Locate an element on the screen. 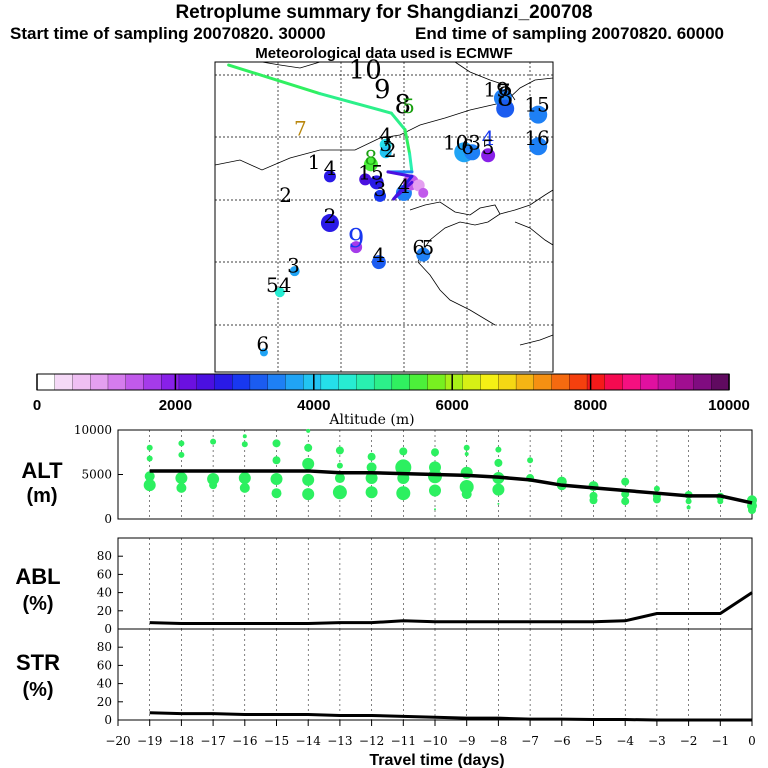  x-tick-label: −7 is located at coordinates (530, 741).